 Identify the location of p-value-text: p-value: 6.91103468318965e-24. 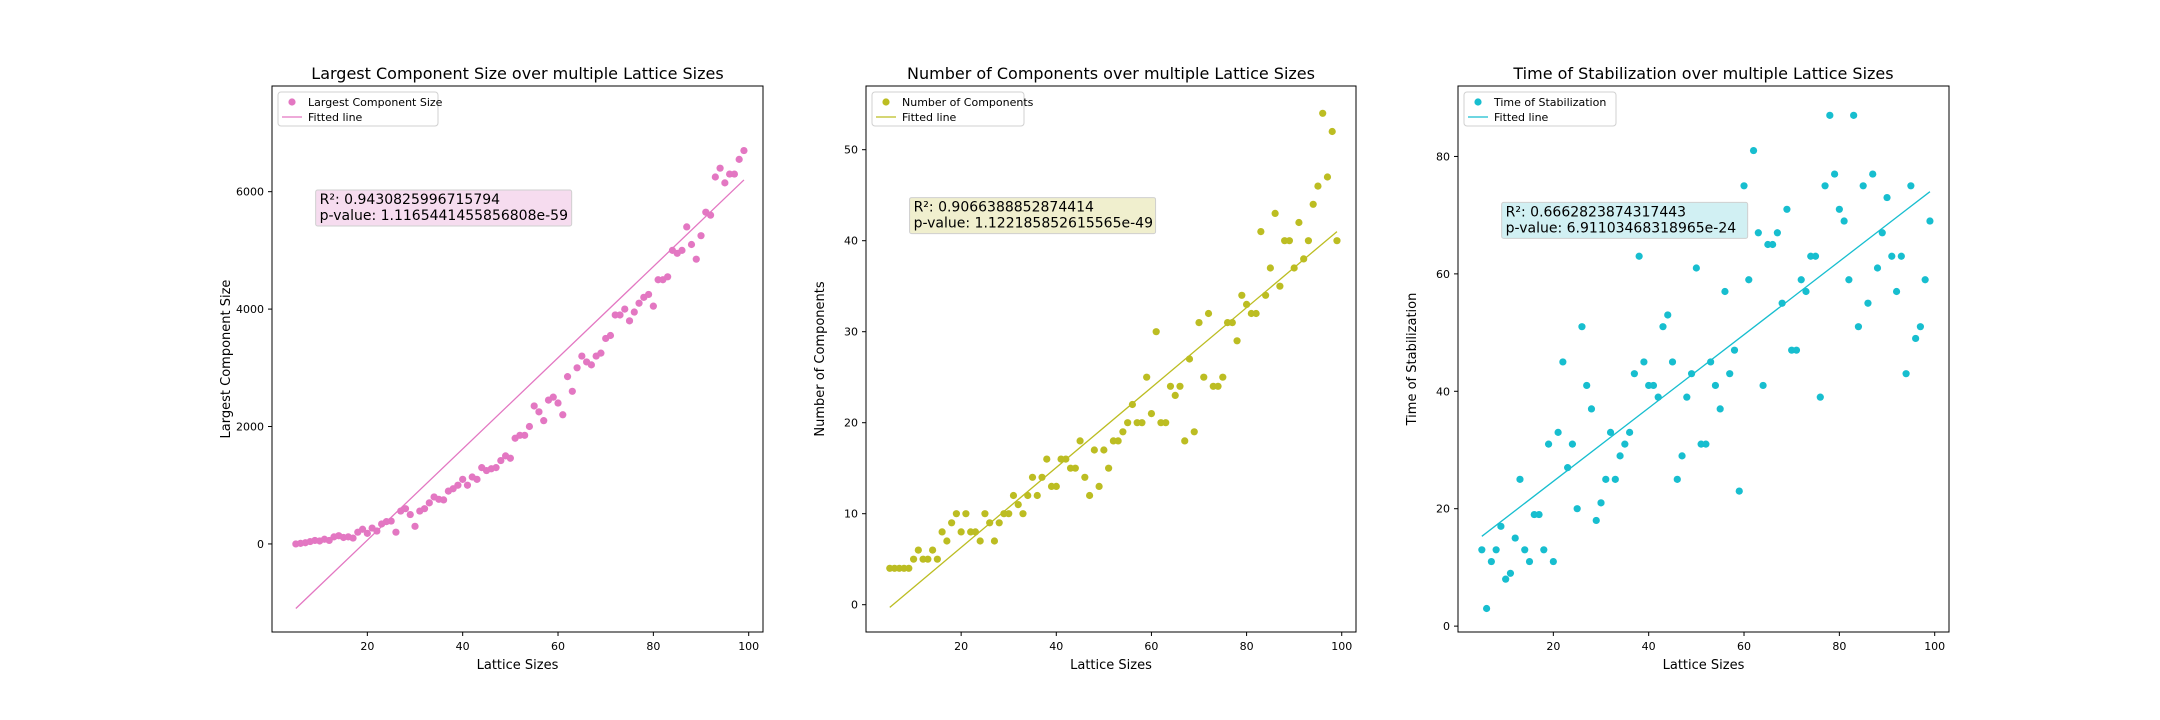
(1621, 228).